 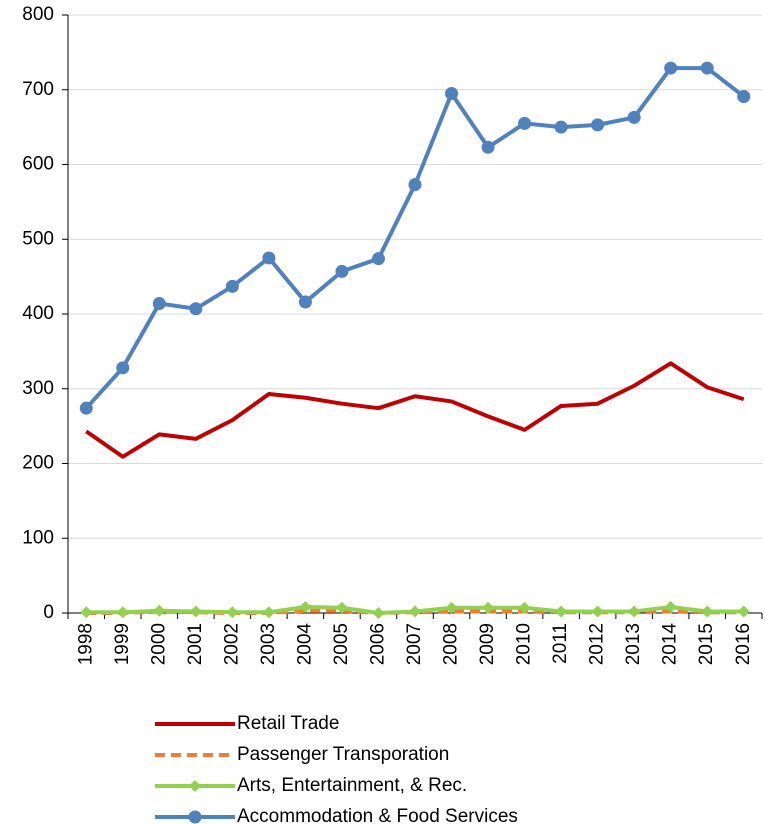 I want to click on x-tick-label: 2001, so click(x=195, y=644).